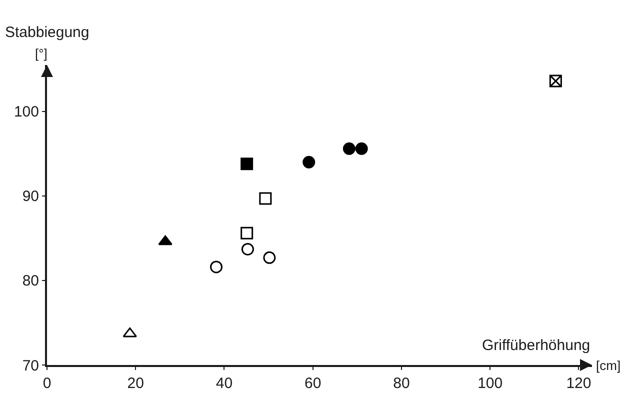 The width and height of the screenshot is (622, 404). I want to click on x-tick-label: 40, so click(224, 383).